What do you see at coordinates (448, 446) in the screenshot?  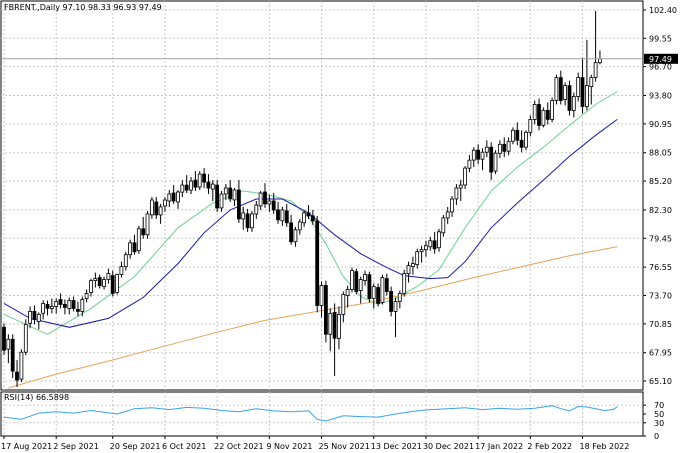 I see `time-tick-label: 30 Dec 2021` at bounding box center [448, 446].